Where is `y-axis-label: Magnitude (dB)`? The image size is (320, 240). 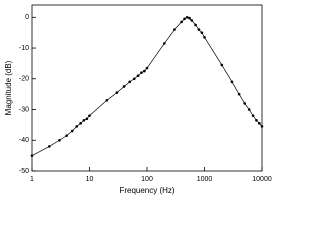
y-axis-label: Magnitude (dB) is located at coordinates (8, 87).